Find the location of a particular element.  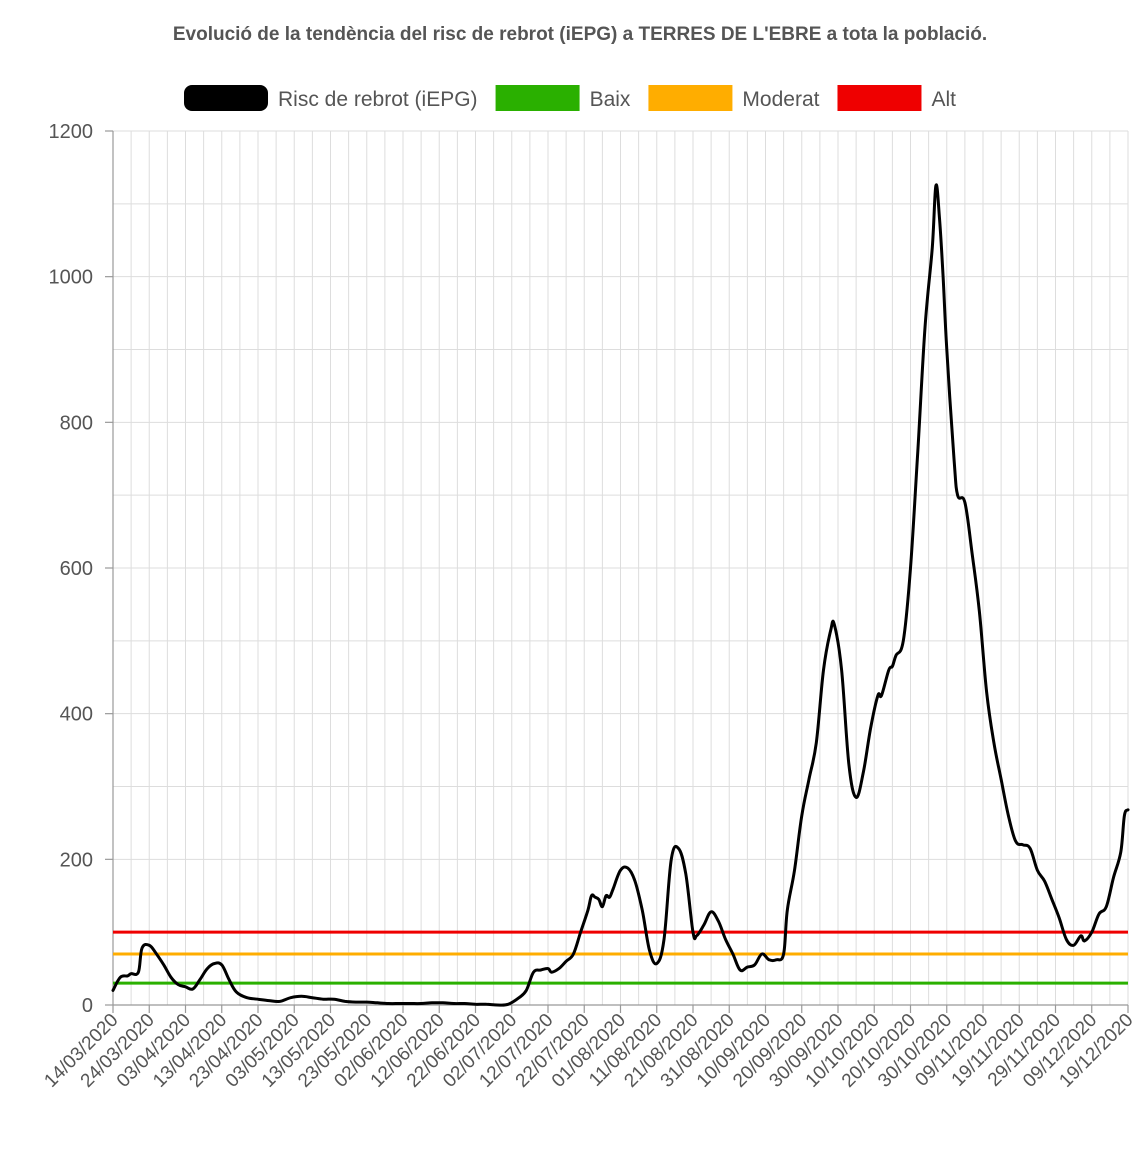

y-axis-ticks: 0 200 400 600 800 1000 1200 is located at coordinates (81, 569).